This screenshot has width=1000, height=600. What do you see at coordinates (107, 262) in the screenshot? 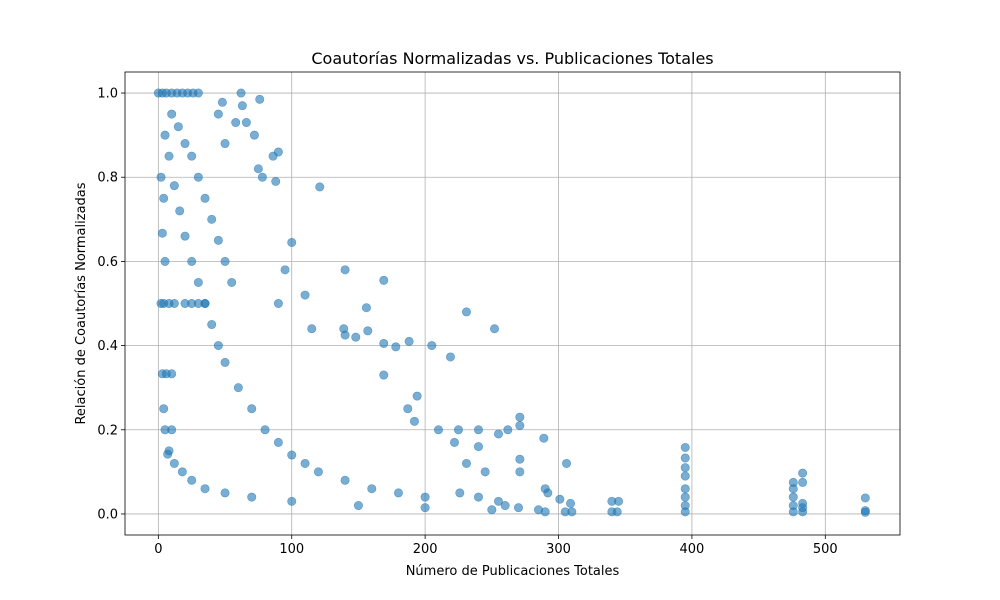
I see `y-tick-label: 0.6` at bounding box center [107, 262].